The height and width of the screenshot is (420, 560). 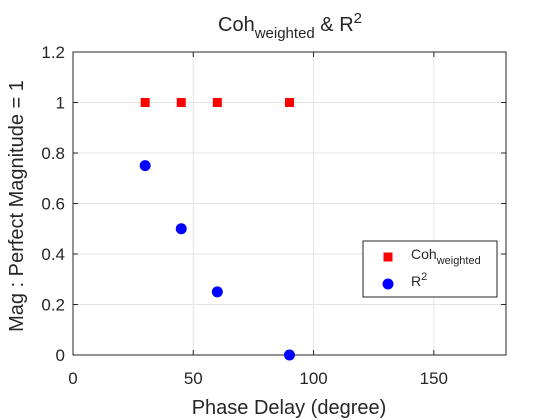 I want to click on legend-label: Cohweighted, so click(x=446, y=256).